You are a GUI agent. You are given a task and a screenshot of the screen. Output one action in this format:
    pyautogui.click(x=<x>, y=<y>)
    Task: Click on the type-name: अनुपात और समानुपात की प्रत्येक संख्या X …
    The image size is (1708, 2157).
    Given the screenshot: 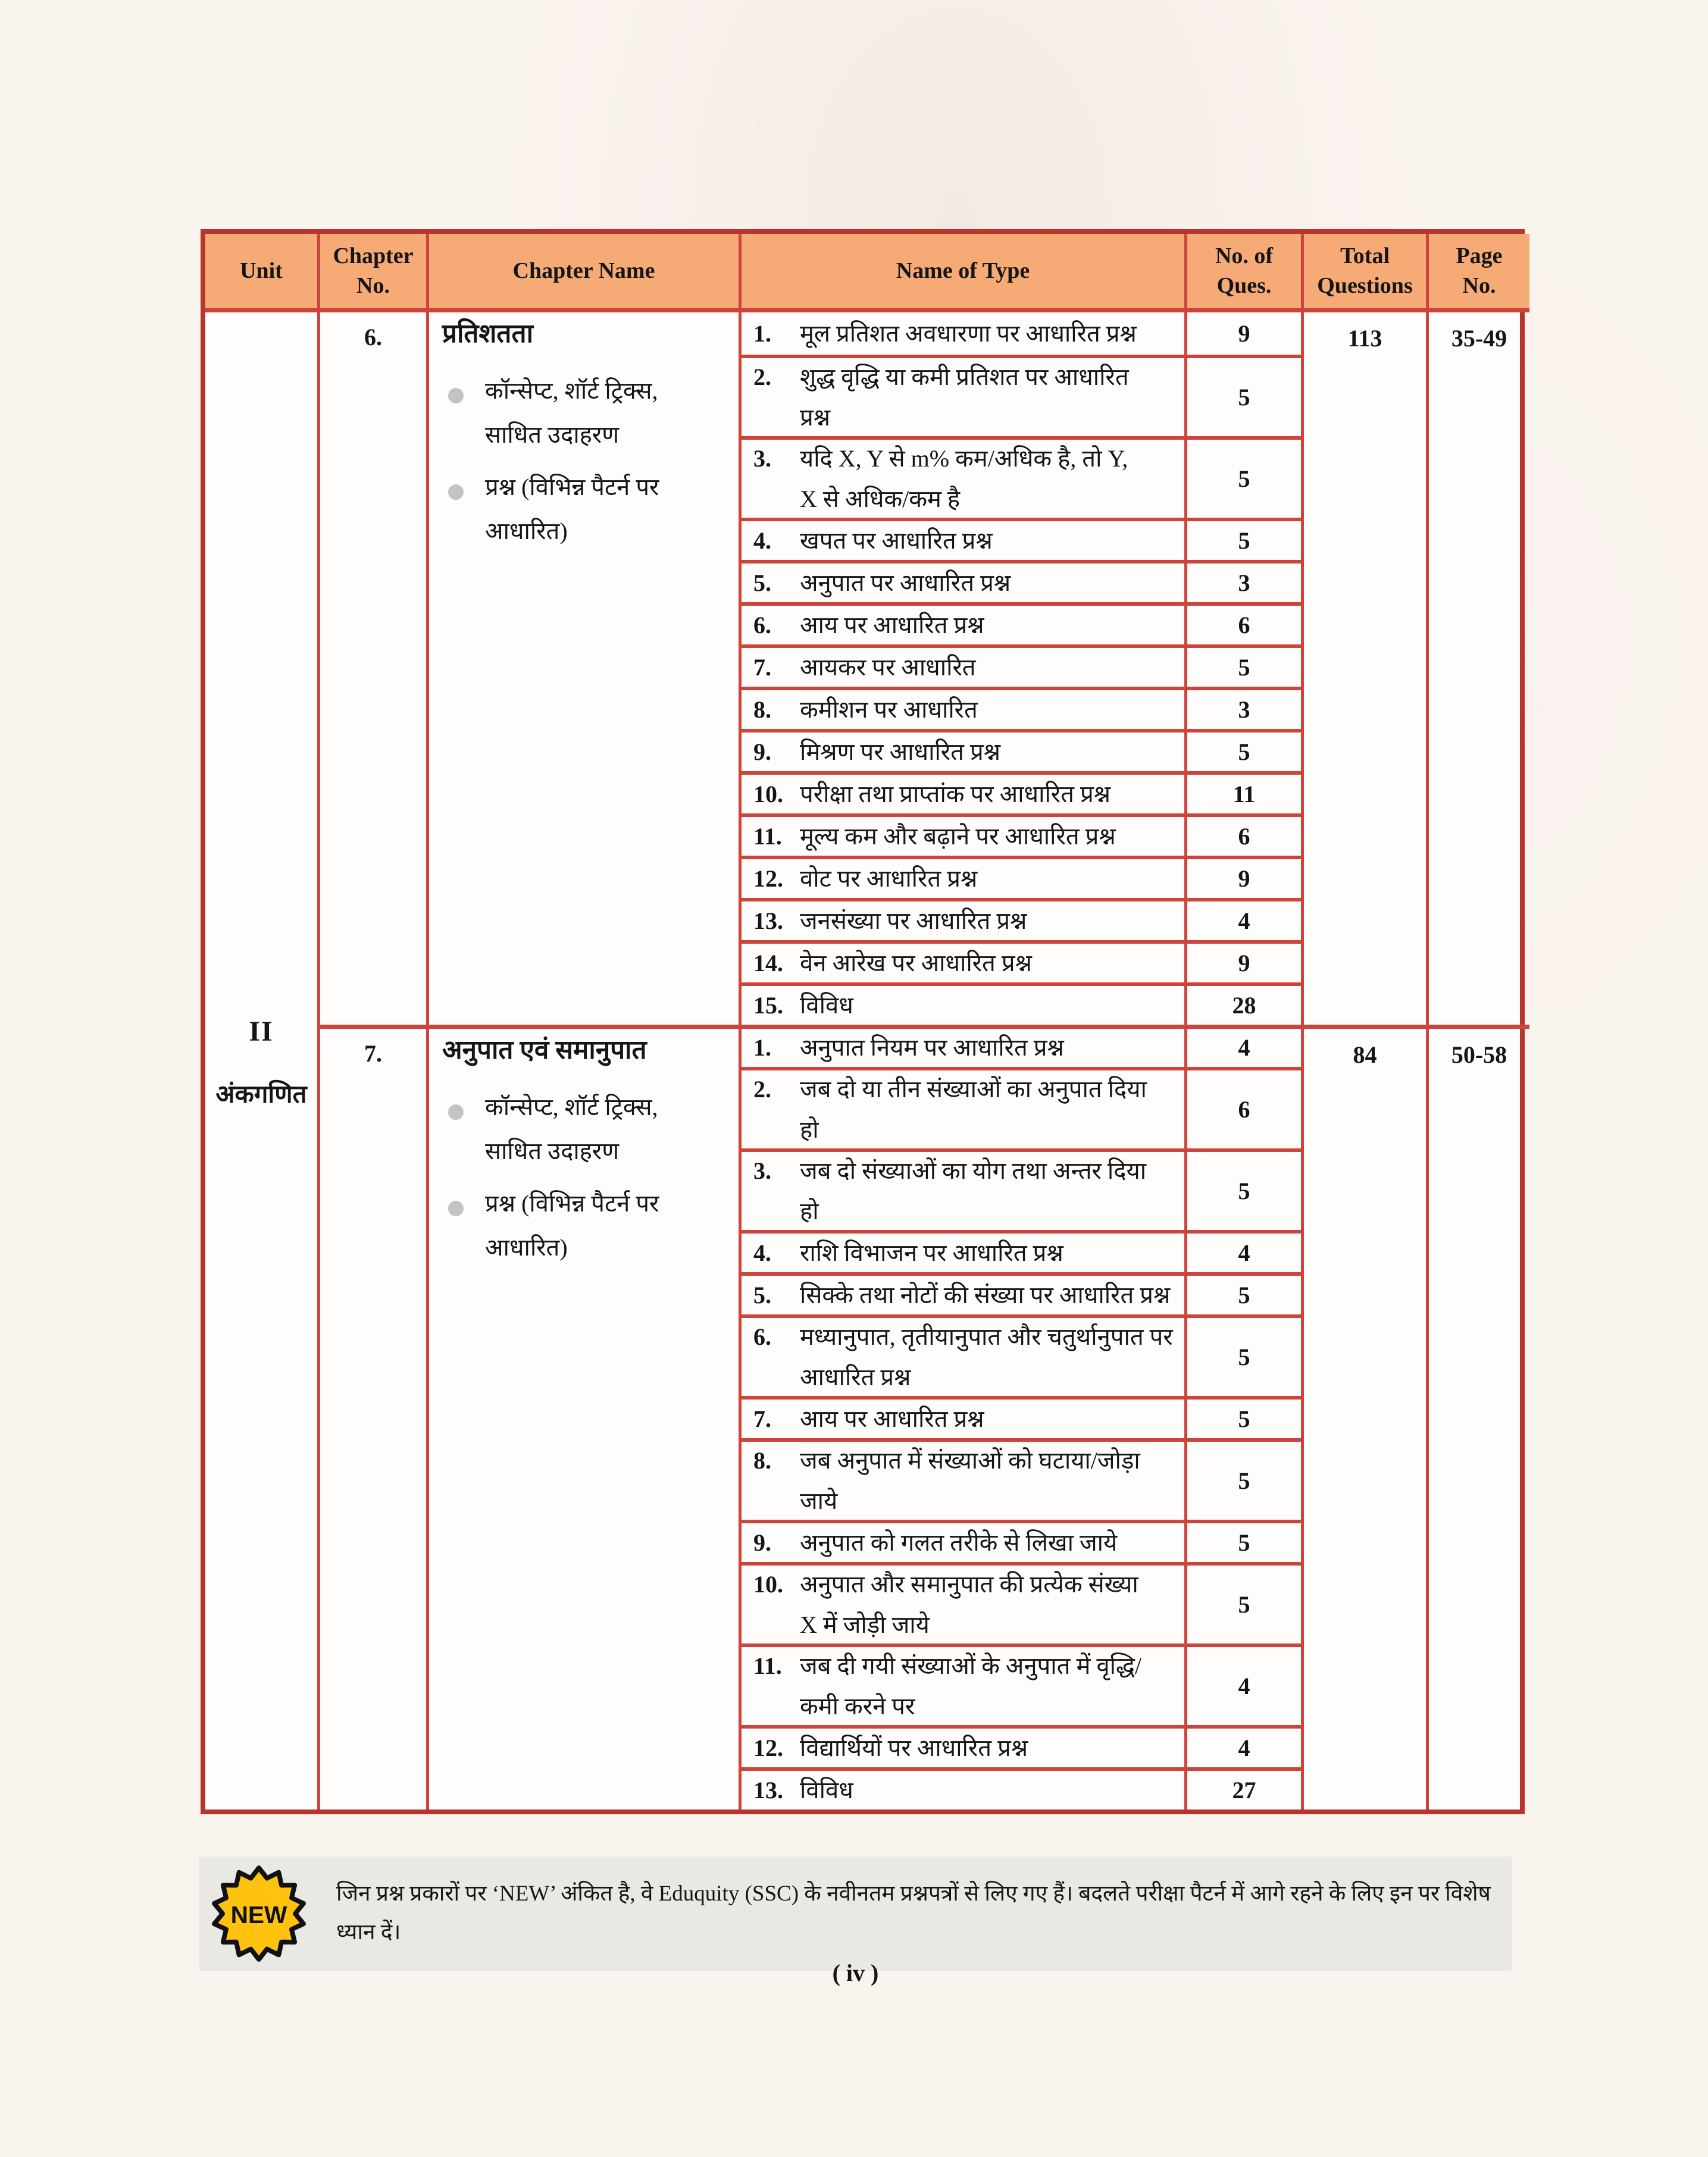 What is the action you would take?
    pyautogui.click(x=969, y=1604)
    